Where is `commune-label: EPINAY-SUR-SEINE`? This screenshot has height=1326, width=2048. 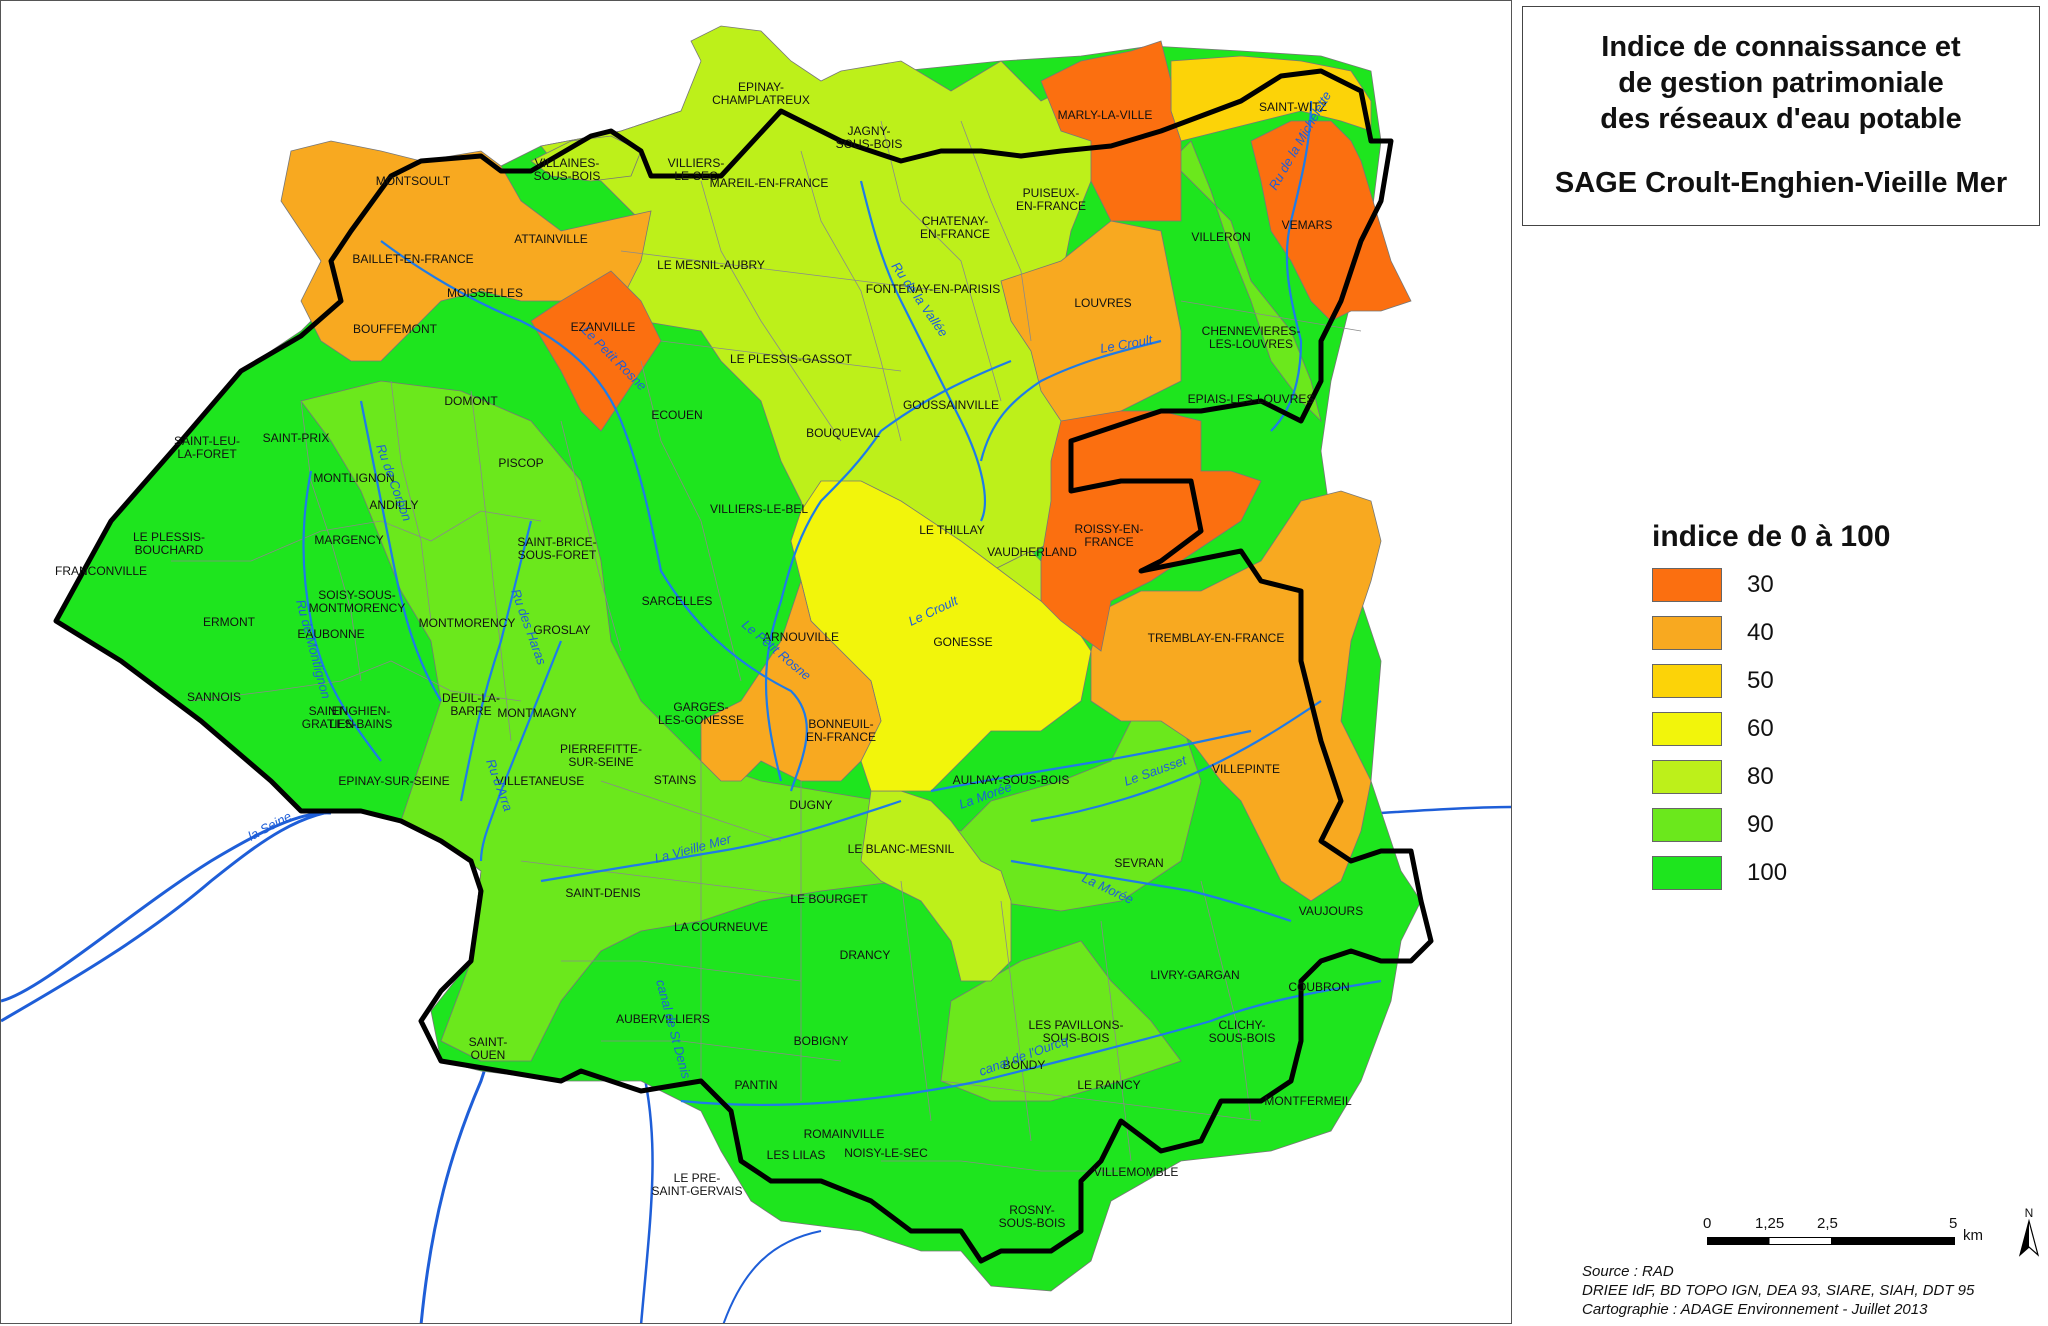
commune-label: EPINAY-SUR-SEINE is located at coordinates (393, 781).